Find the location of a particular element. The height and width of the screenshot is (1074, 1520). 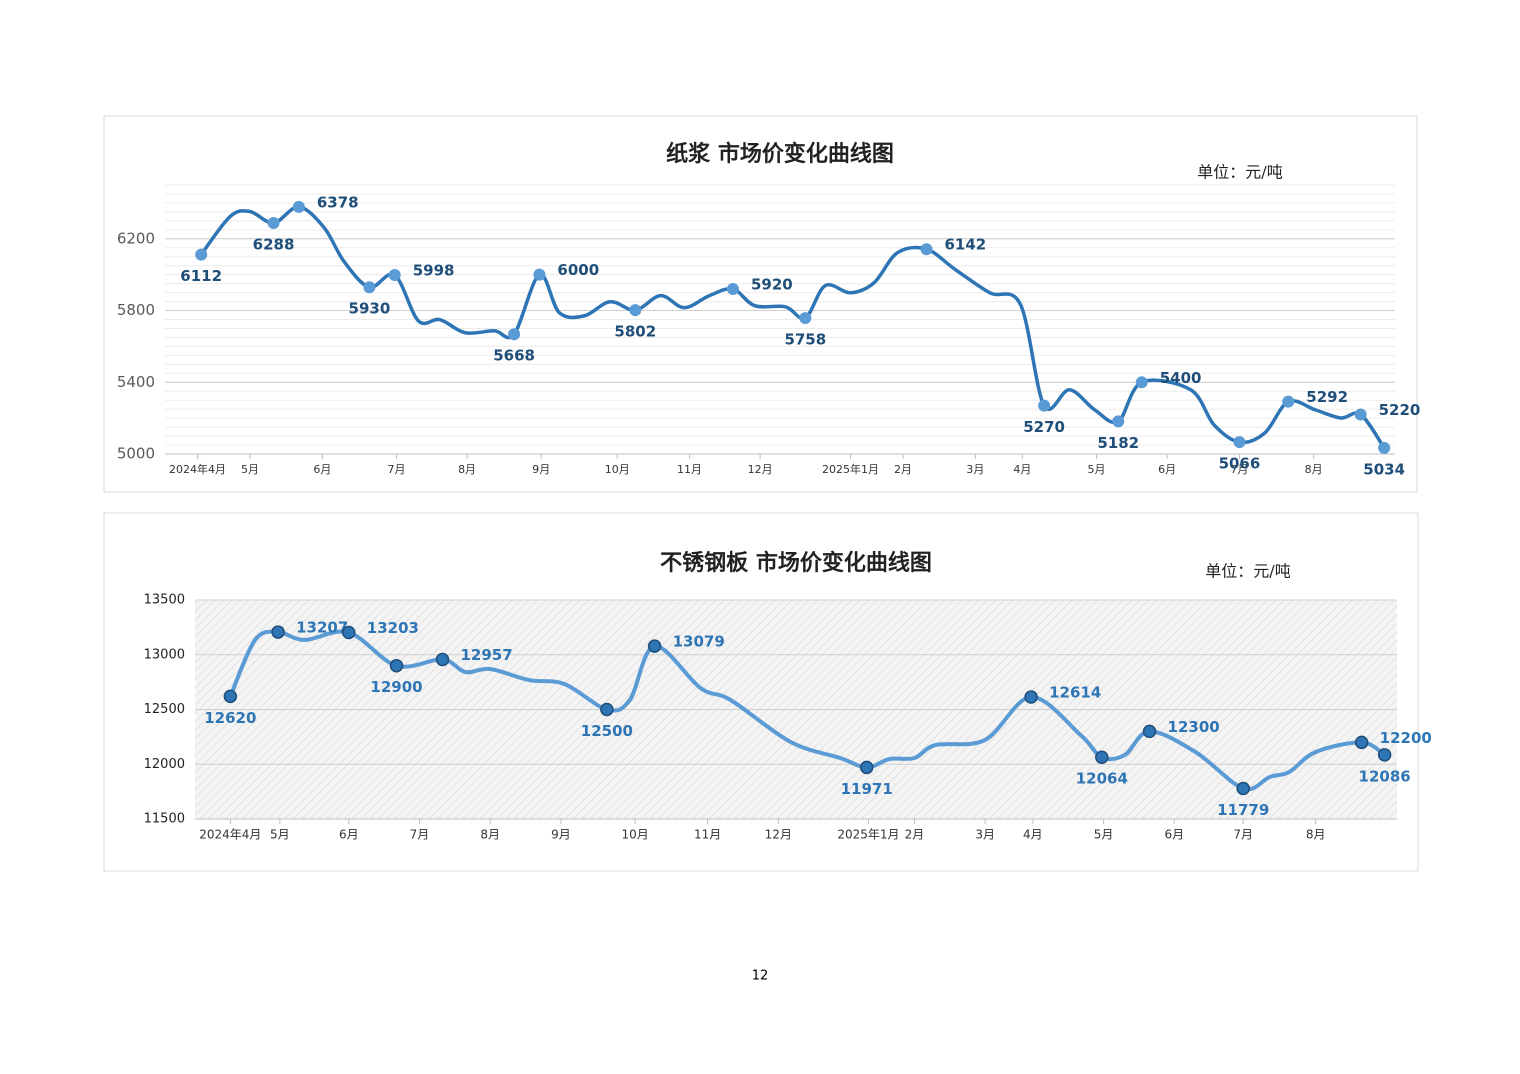

data-label: 12900 is located at coordinates (396, 687).